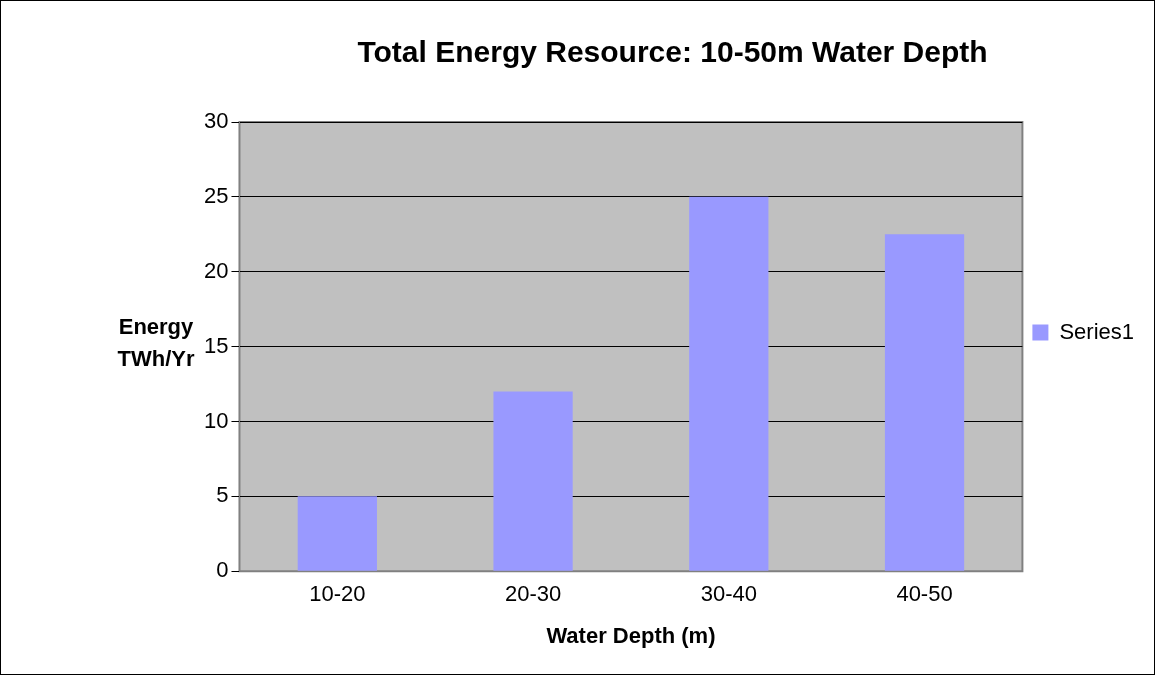 The image size is (1155, 675). What do you see at coordinates (216, 270) in the screenshot?
I see `y-tick-label: 20` at bounding box center [216, 270].